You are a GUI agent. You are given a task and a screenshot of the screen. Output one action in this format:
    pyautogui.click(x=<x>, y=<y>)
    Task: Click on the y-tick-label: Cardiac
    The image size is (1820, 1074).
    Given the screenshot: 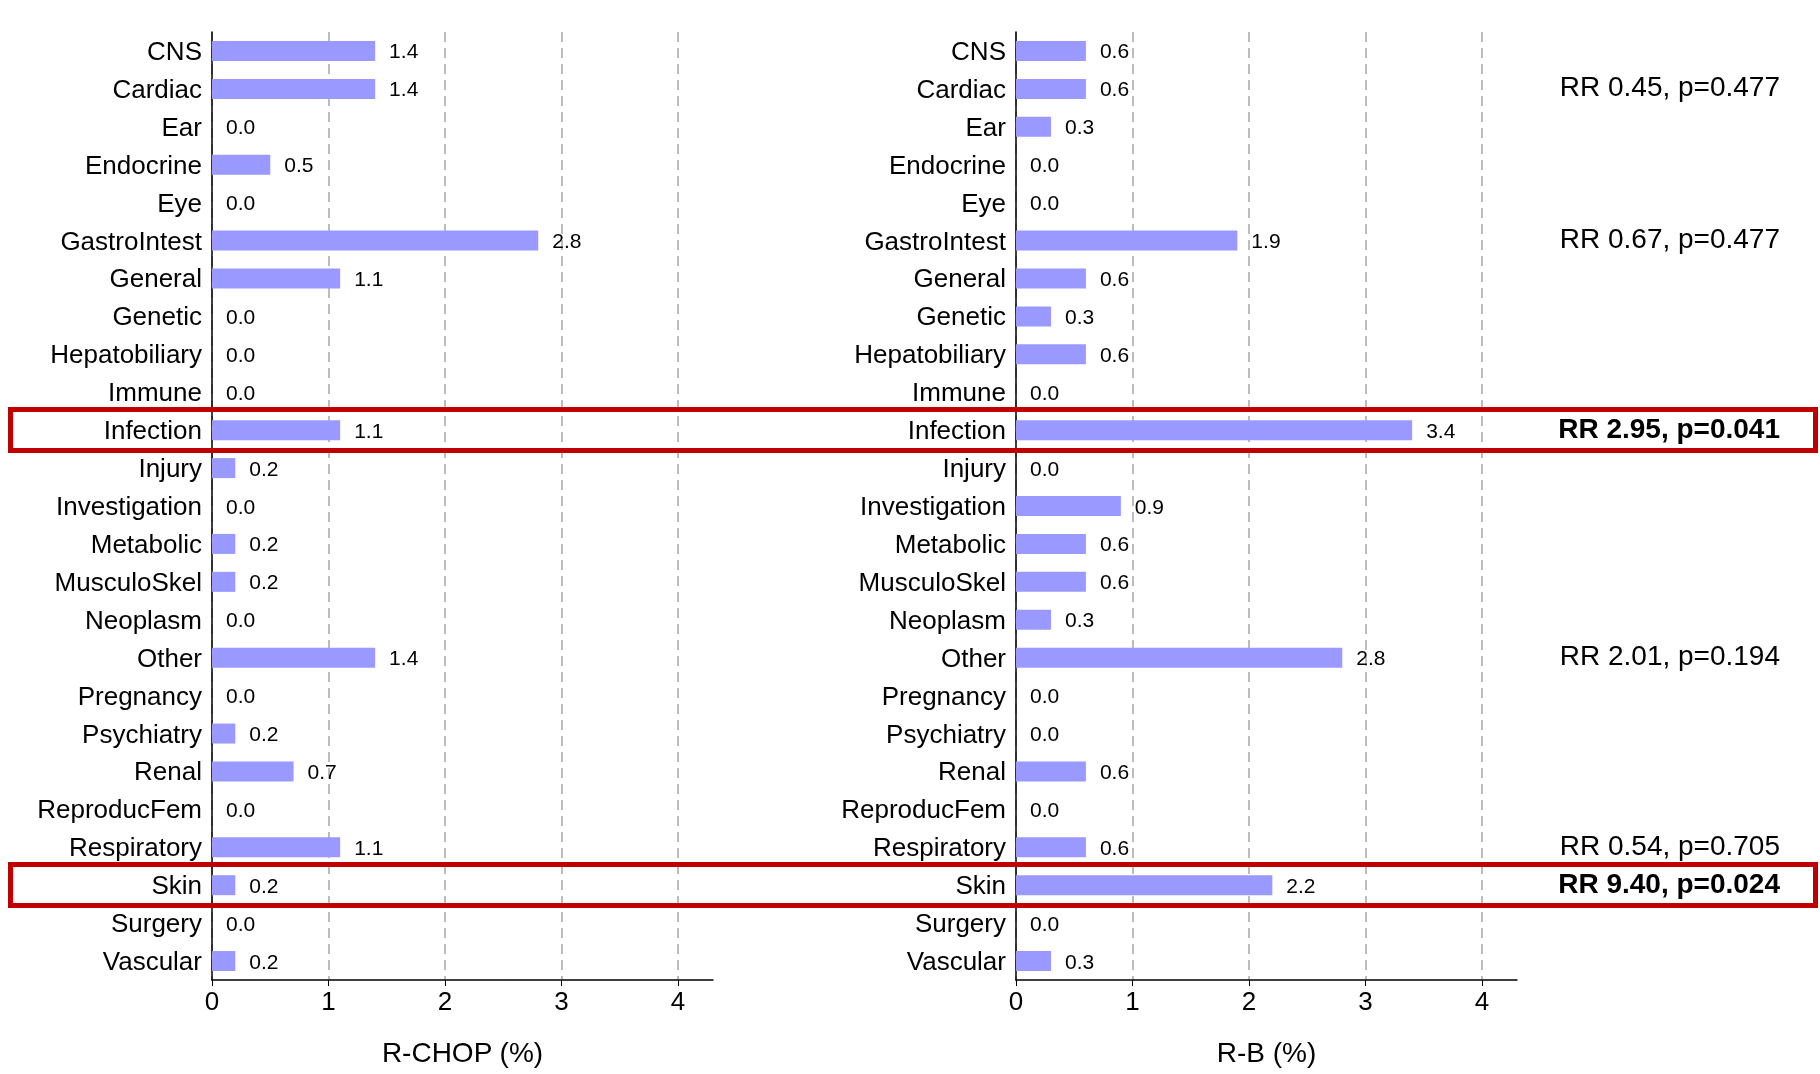 What is the action you would take?
    pyautogui.click(x=961, y=88)
    